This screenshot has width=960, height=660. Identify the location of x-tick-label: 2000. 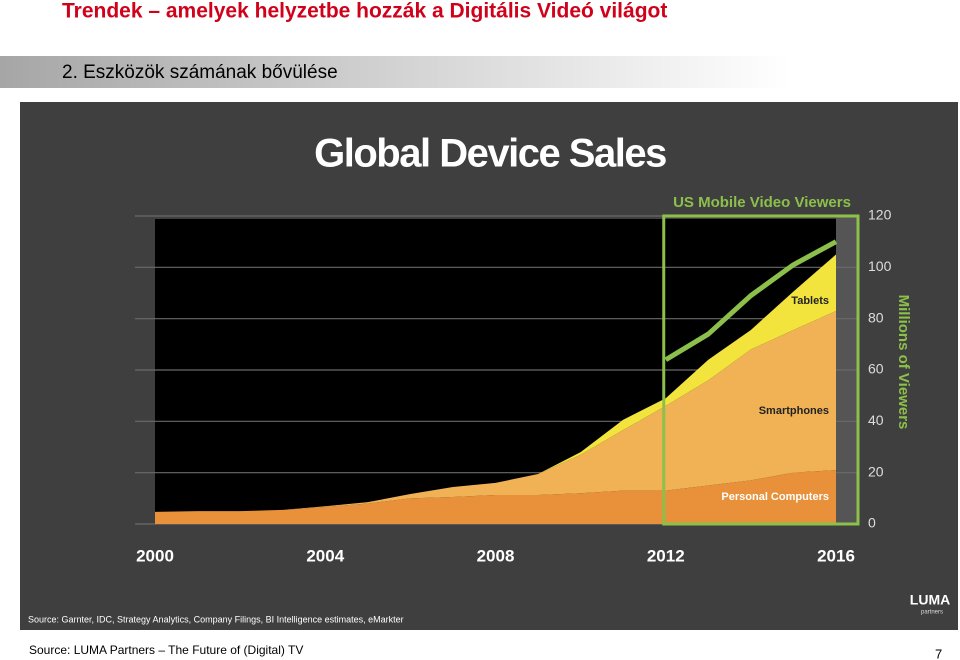
(155, 555).